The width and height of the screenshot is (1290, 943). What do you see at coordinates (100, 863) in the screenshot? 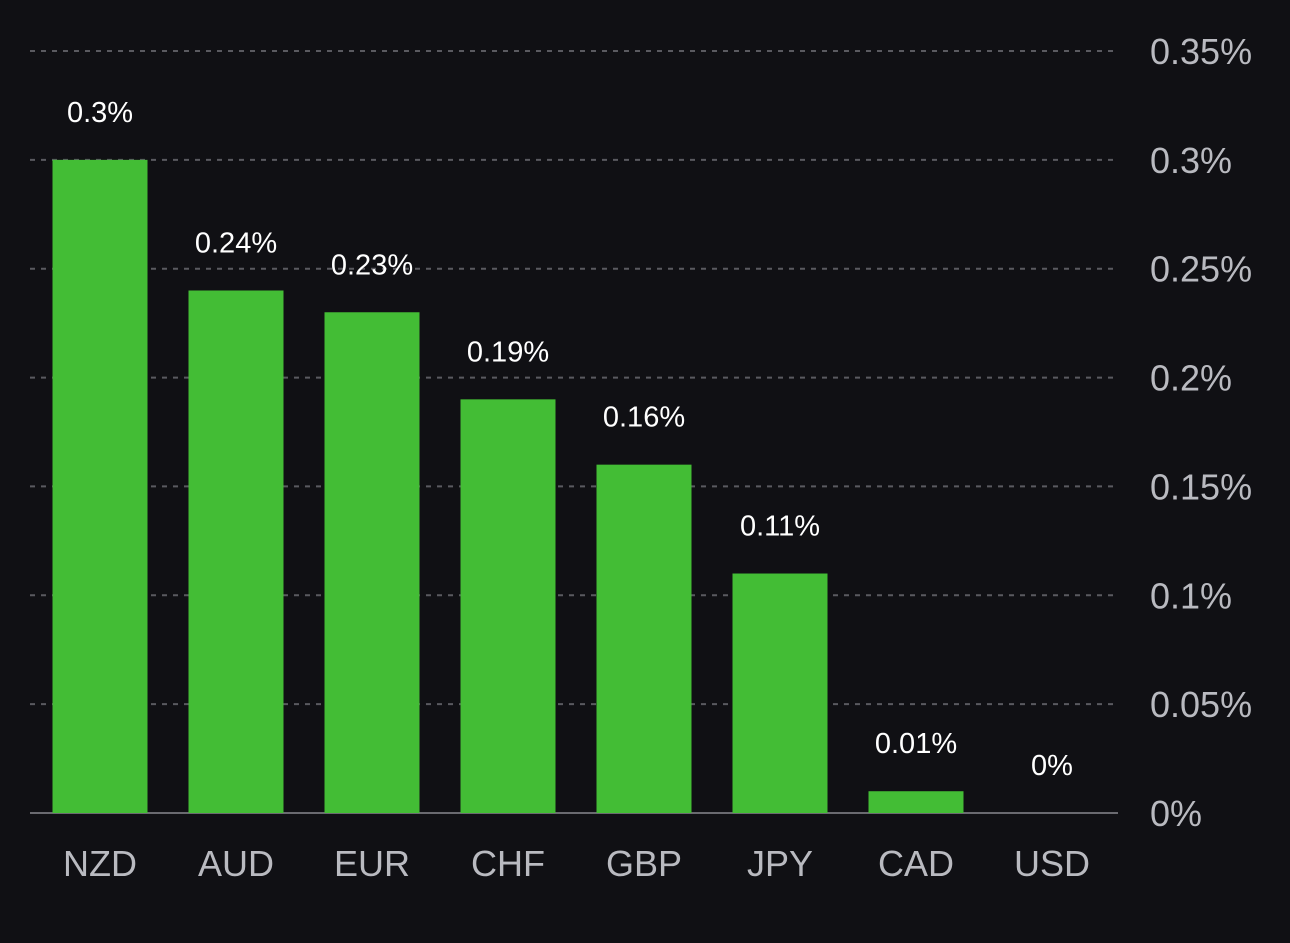
I see `x-tick-label: NZD` at bounding box center [100, 863].